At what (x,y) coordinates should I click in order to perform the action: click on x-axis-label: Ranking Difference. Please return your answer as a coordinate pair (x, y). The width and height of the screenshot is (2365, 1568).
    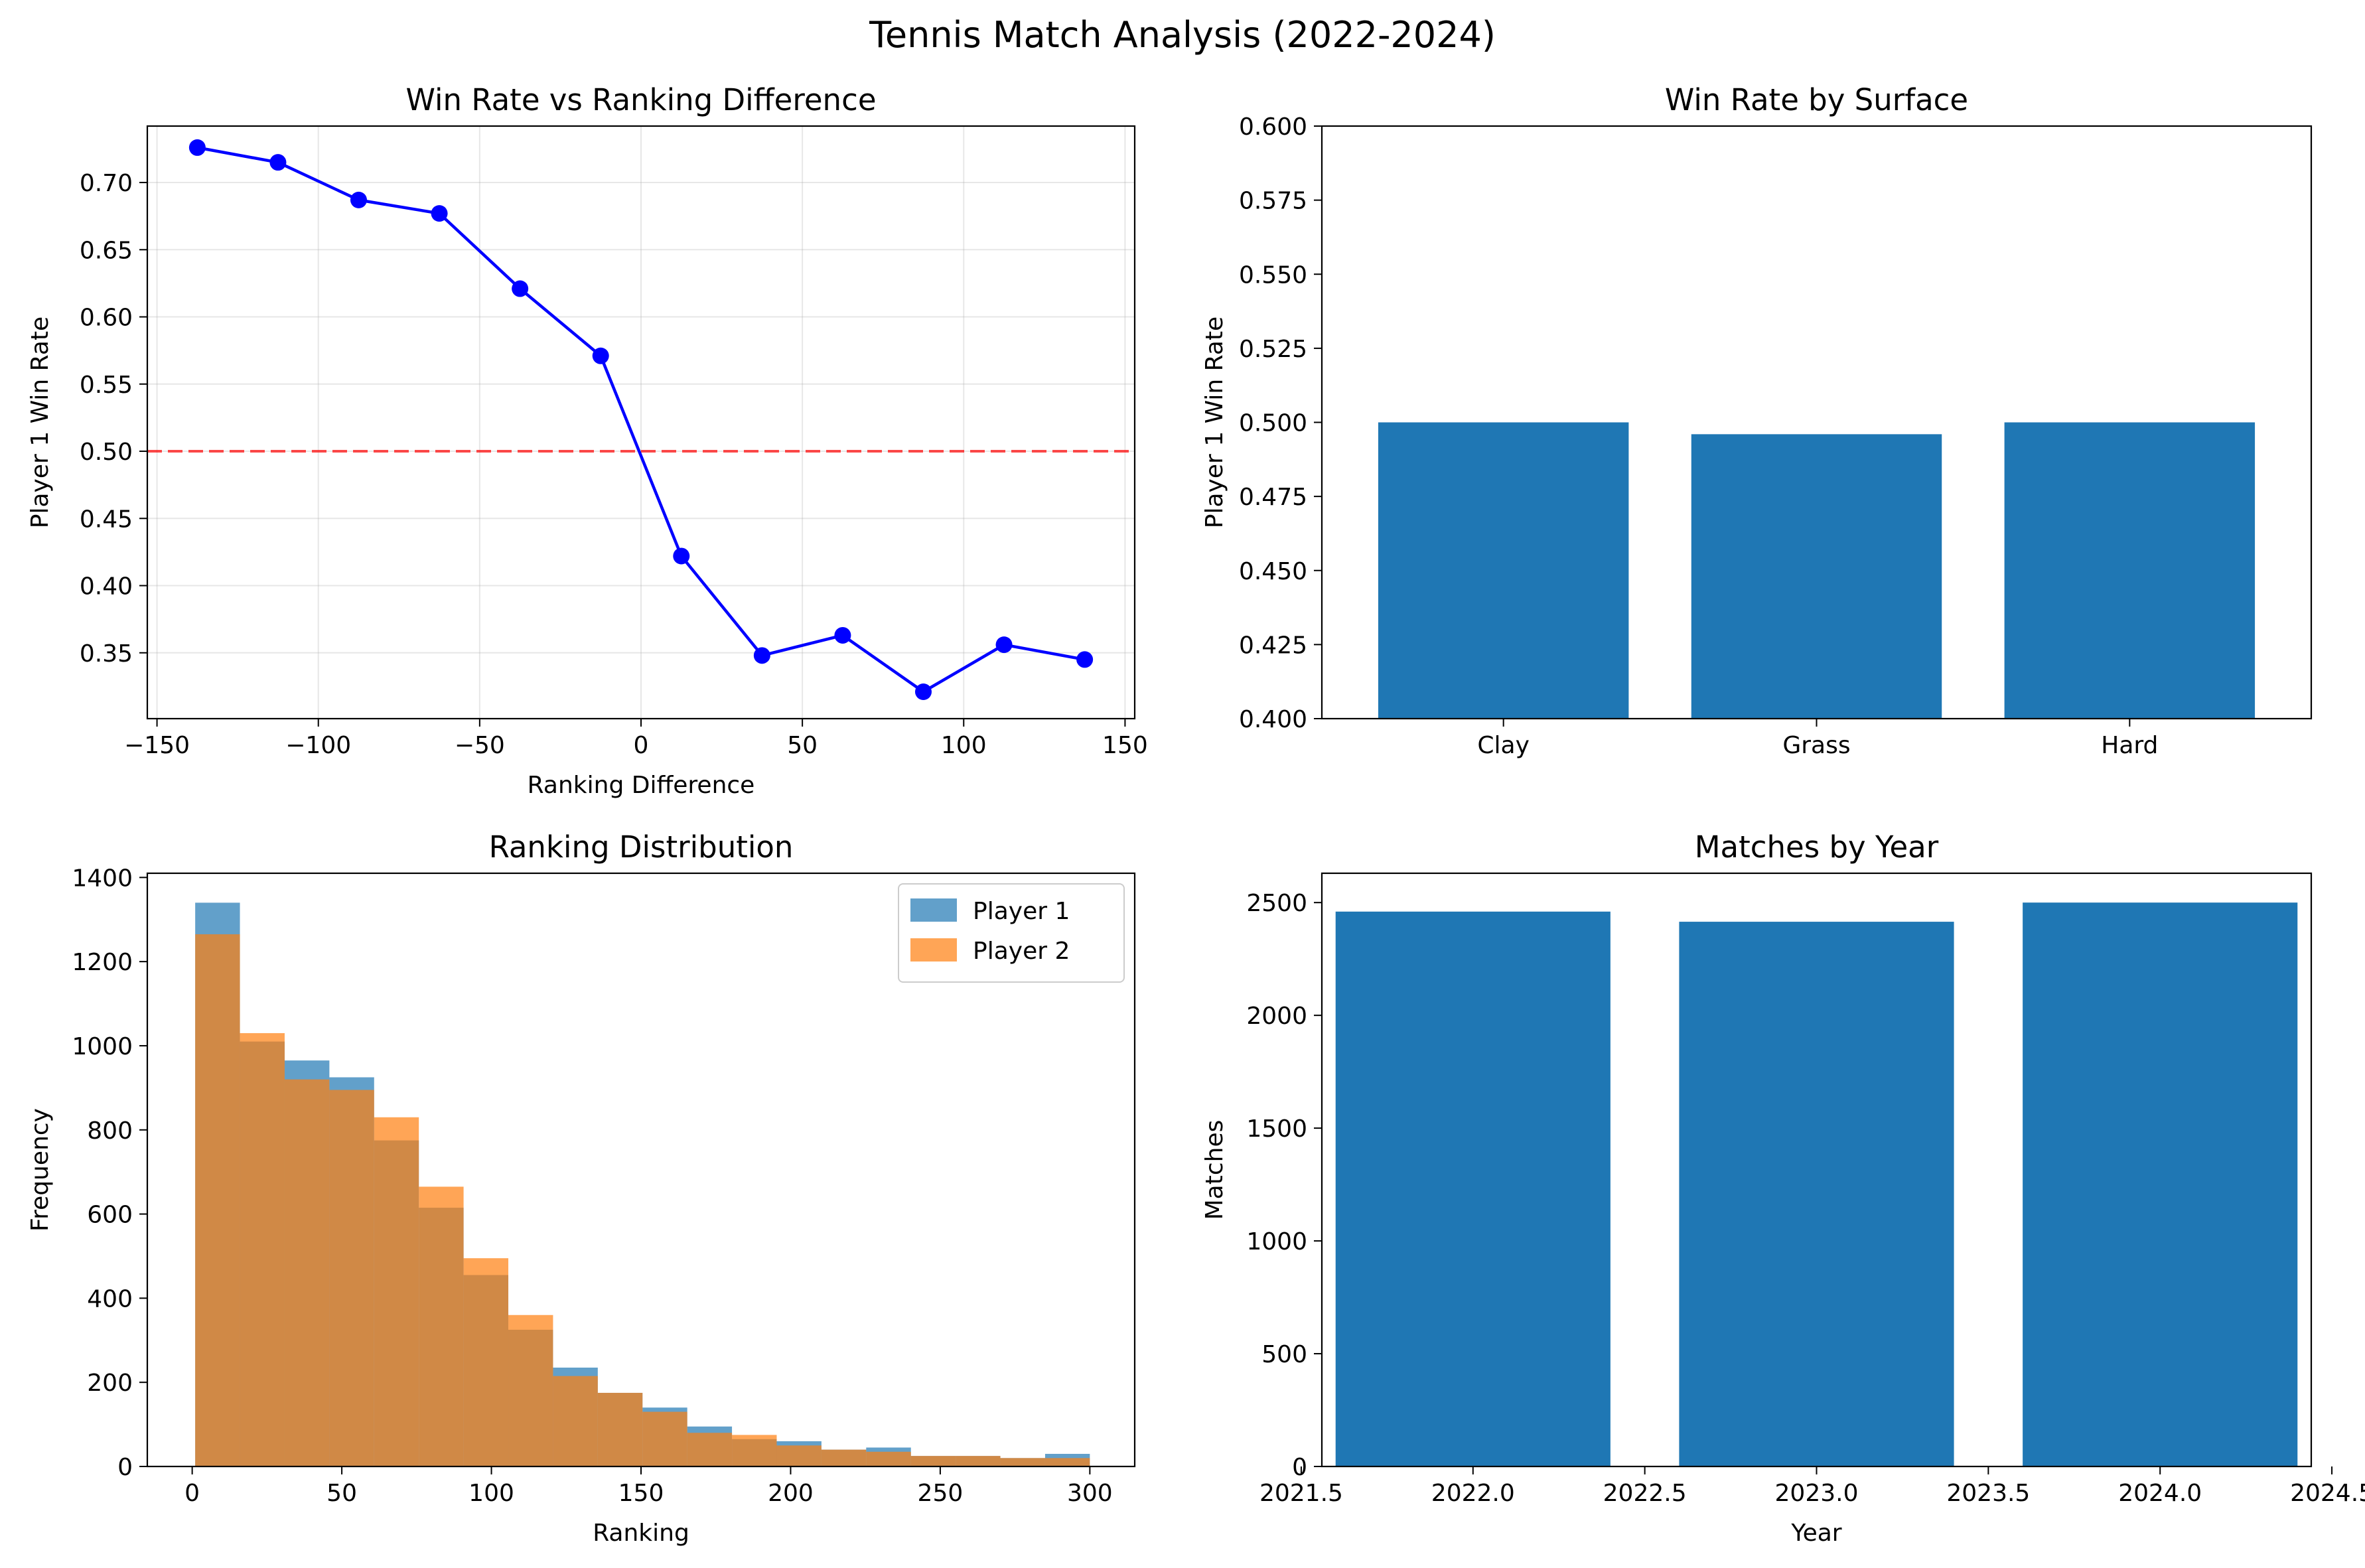
    Looking at the image, I should click on (641, 785).